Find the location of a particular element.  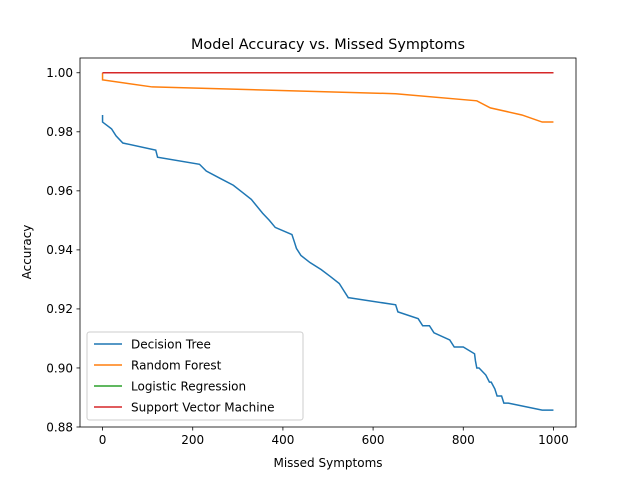

y-tick-label: 0.90 is located at coordinates (59, 368).